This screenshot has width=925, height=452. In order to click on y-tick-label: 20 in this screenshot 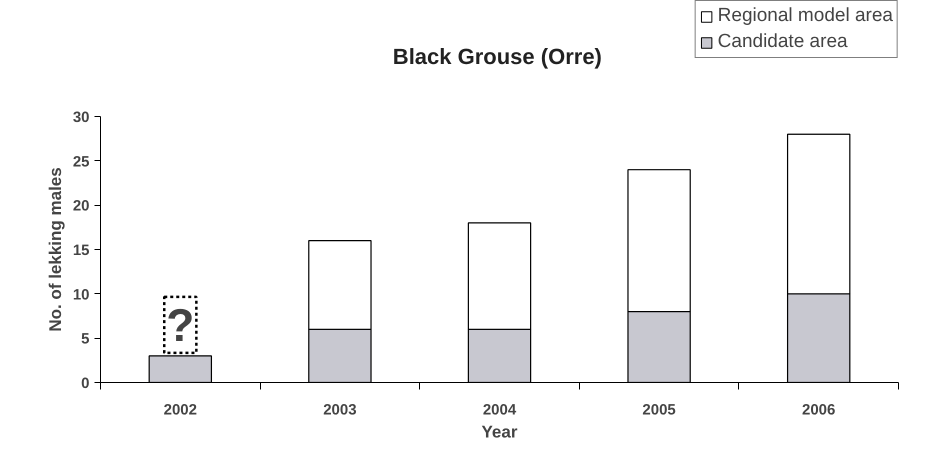, I will do `click(81, 206)`.